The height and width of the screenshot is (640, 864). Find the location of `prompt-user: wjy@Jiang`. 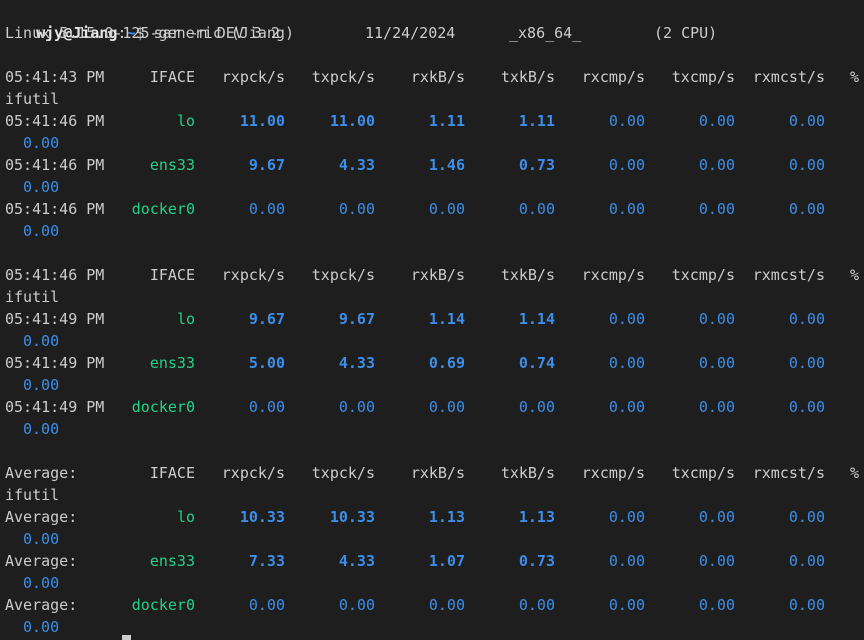

prompt-user: wjy@Jiang is located at coordinates (77, 33).